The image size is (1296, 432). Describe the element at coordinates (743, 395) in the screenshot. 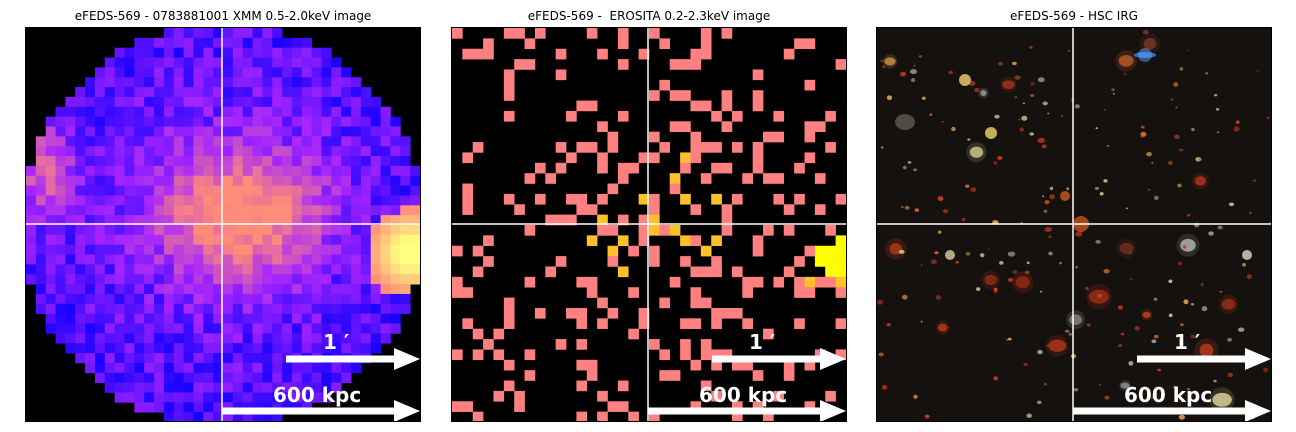

I see `erosita-scalebar-physical-label: 600 kpc` at that location.